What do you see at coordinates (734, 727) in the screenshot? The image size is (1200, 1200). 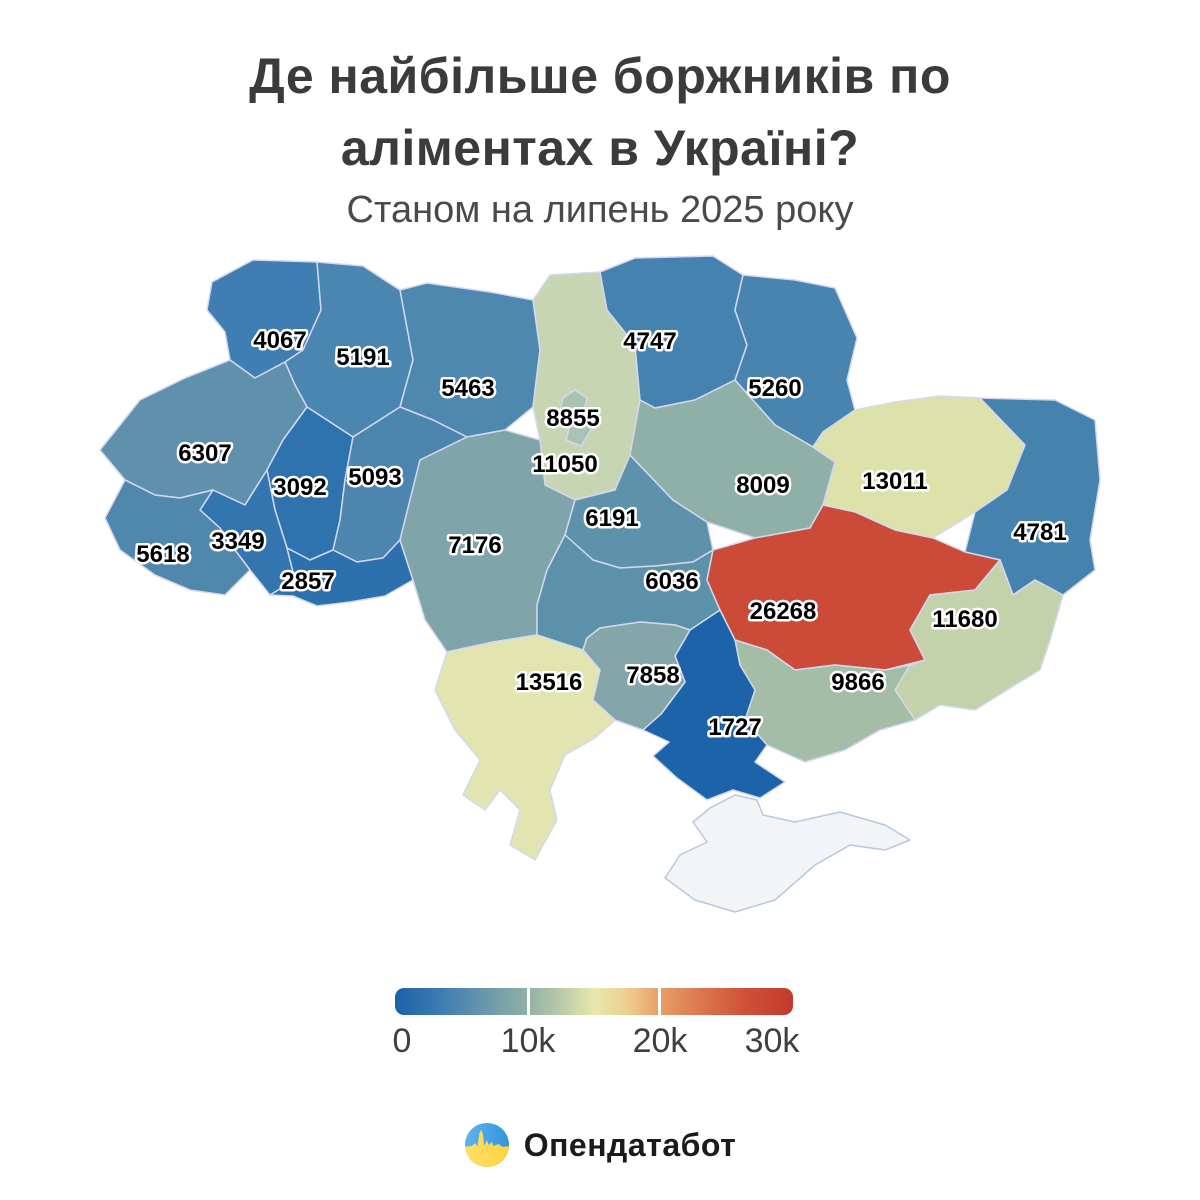 I see `region-label-kherson: 1727` at bounding box center [734, 727].